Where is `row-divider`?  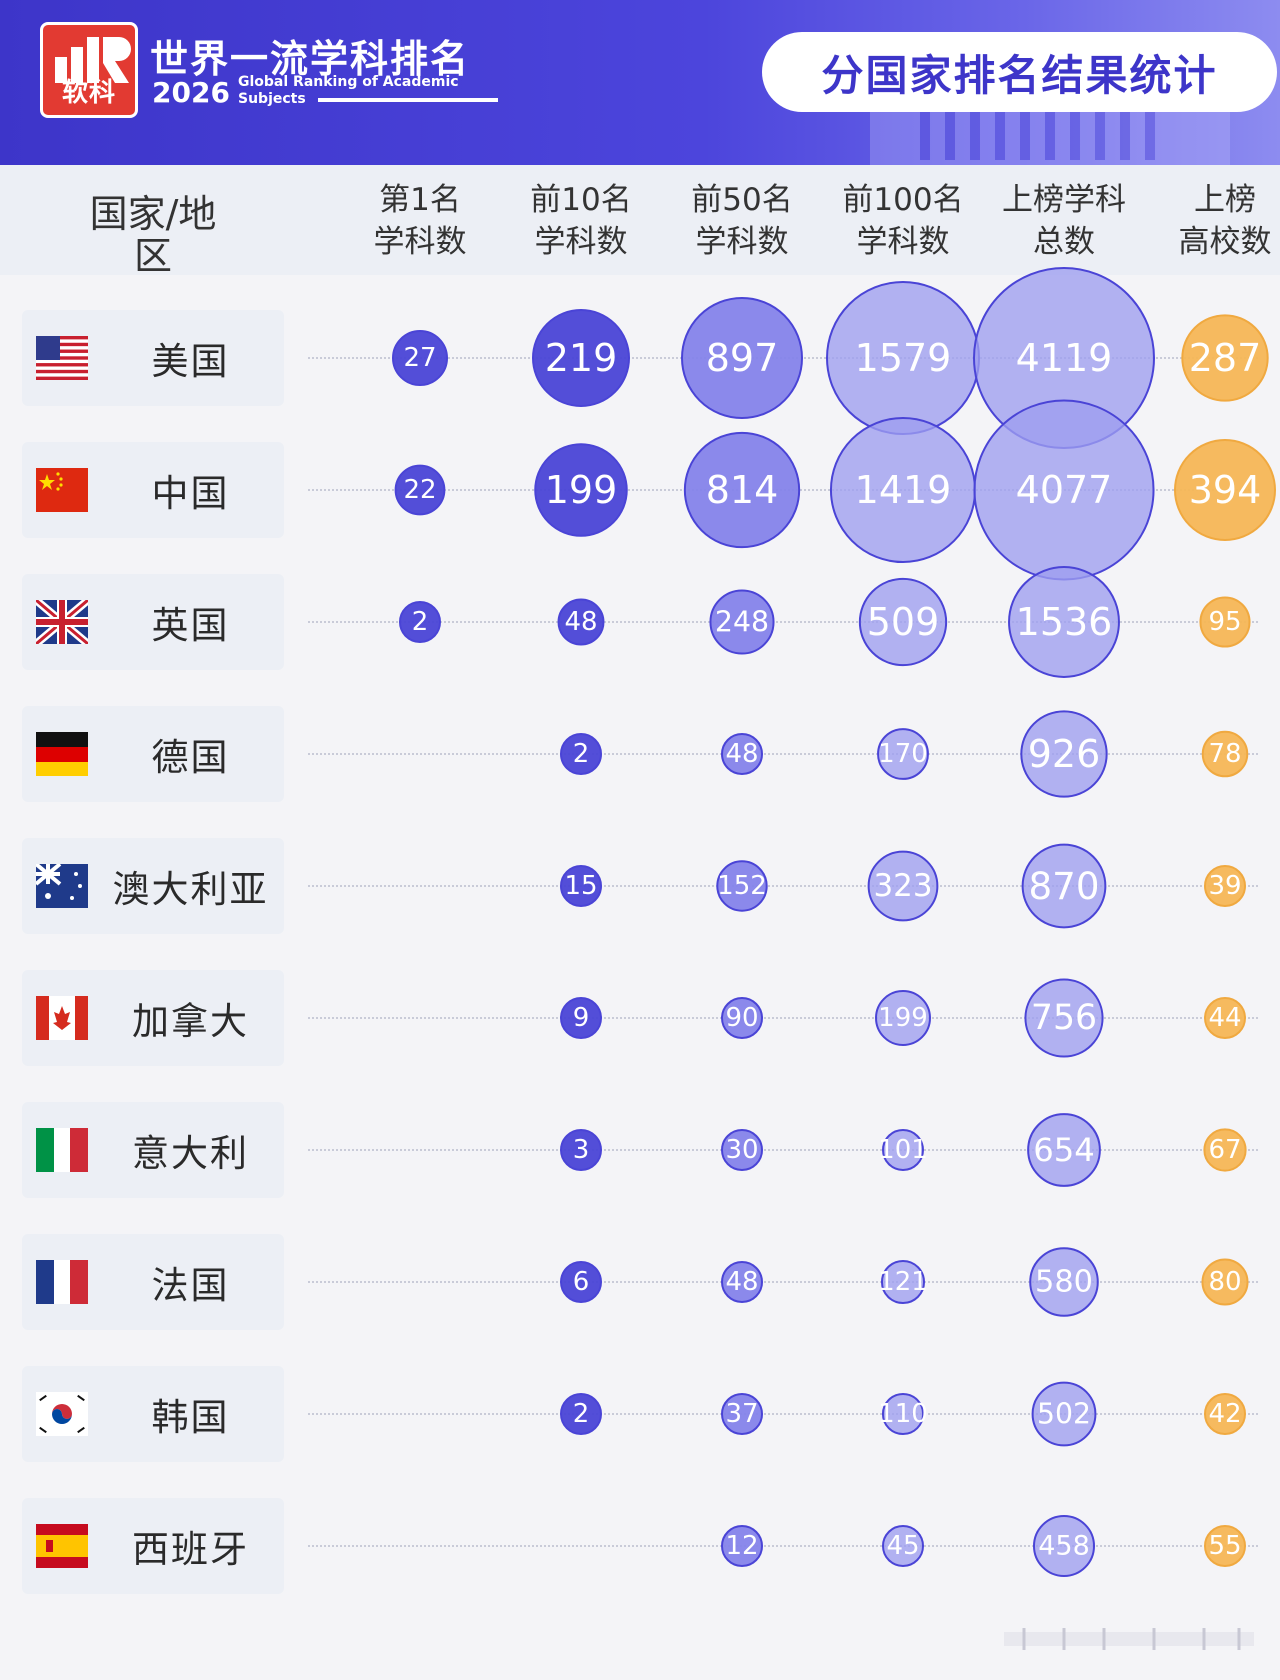
row-divider is located at coordinates (783, 1414).